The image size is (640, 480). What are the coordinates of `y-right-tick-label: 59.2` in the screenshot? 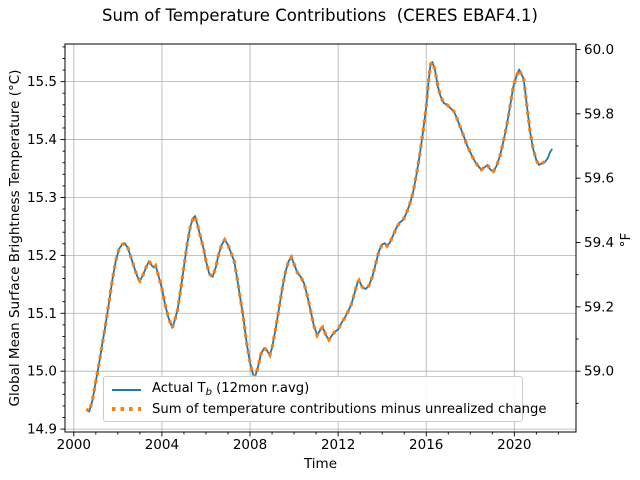 It's located at (599, 307).